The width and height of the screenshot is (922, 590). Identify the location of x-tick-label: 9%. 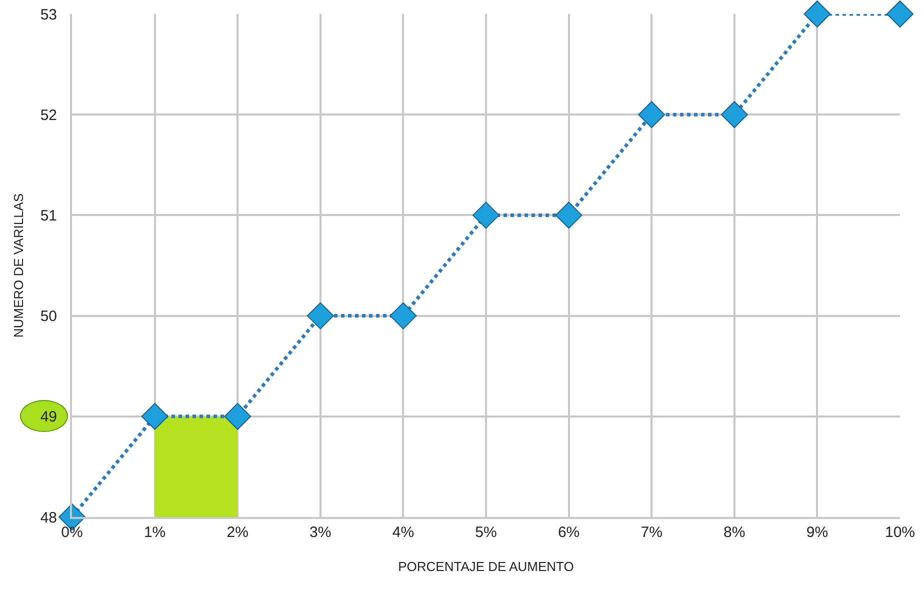
(817, 532).